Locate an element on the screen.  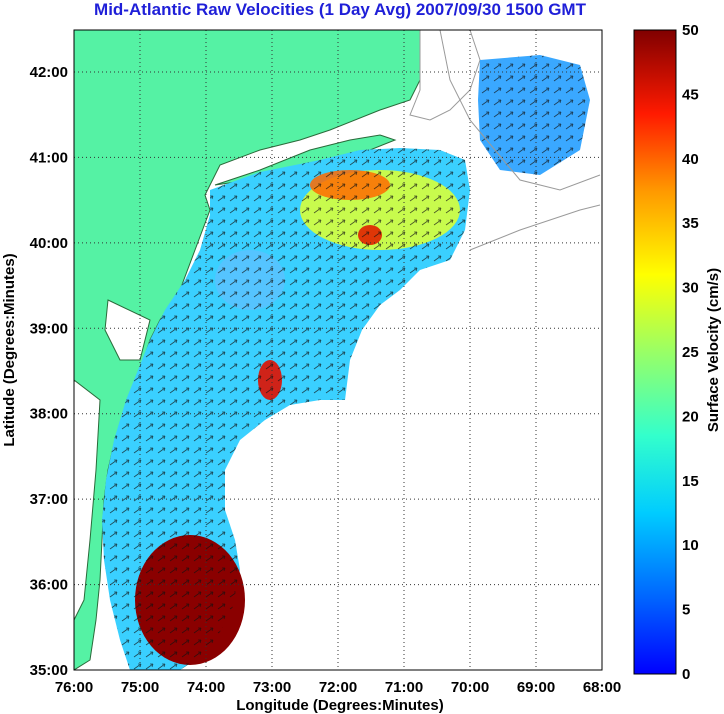
velocity-arrows-northeast is located at coordinates (534, 115).